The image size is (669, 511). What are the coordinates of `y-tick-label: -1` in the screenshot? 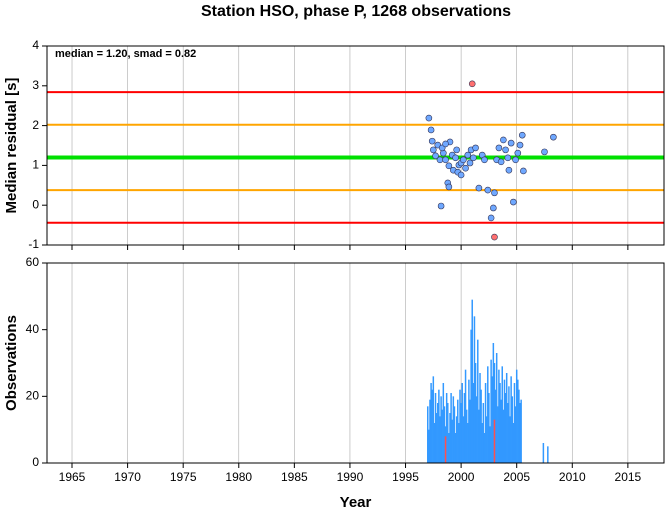 It's located at (33, 244).